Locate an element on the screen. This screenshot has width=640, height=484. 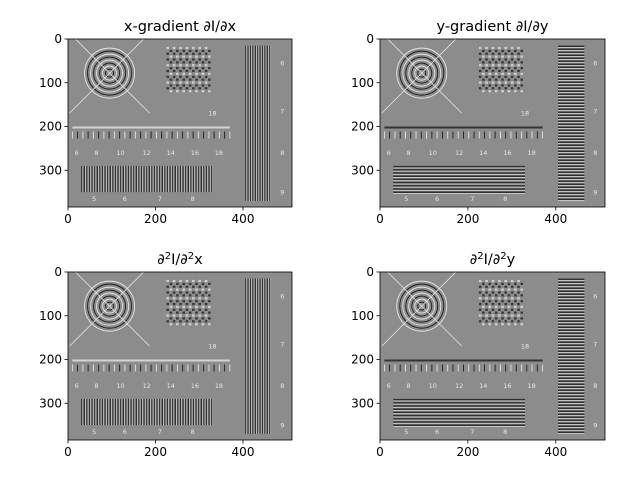
scale-number: 14 is located at coordinates (171, 153).